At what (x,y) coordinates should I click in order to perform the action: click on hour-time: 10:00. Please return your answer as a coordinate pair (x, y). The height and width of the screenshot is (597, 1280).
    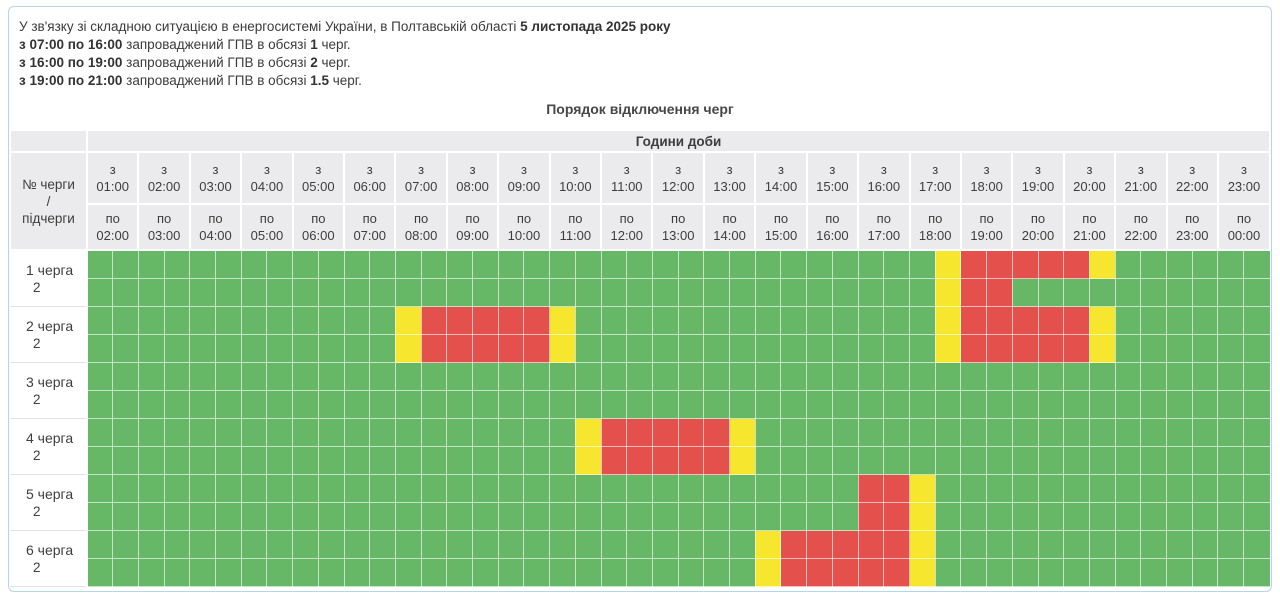
    Looking at the image, I should click on (524, 235).